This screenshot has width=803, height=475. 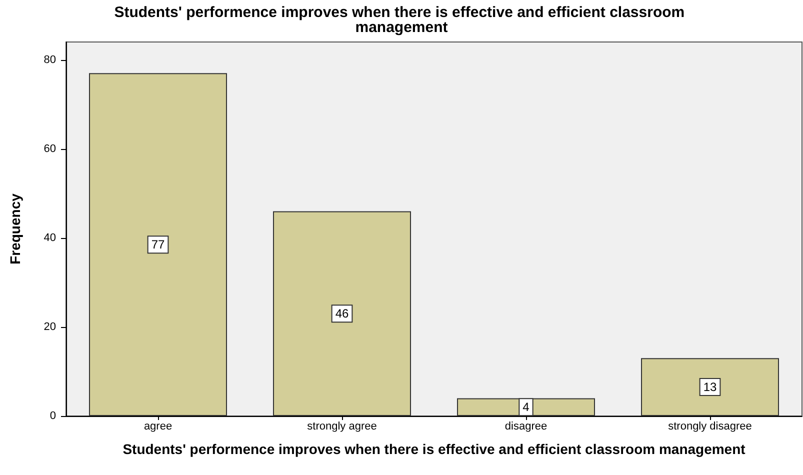 What do you see at coordinates (15, 228) in the screenshot?
I see `y-axis-title: Frequency` at bounding box center [15, 228].